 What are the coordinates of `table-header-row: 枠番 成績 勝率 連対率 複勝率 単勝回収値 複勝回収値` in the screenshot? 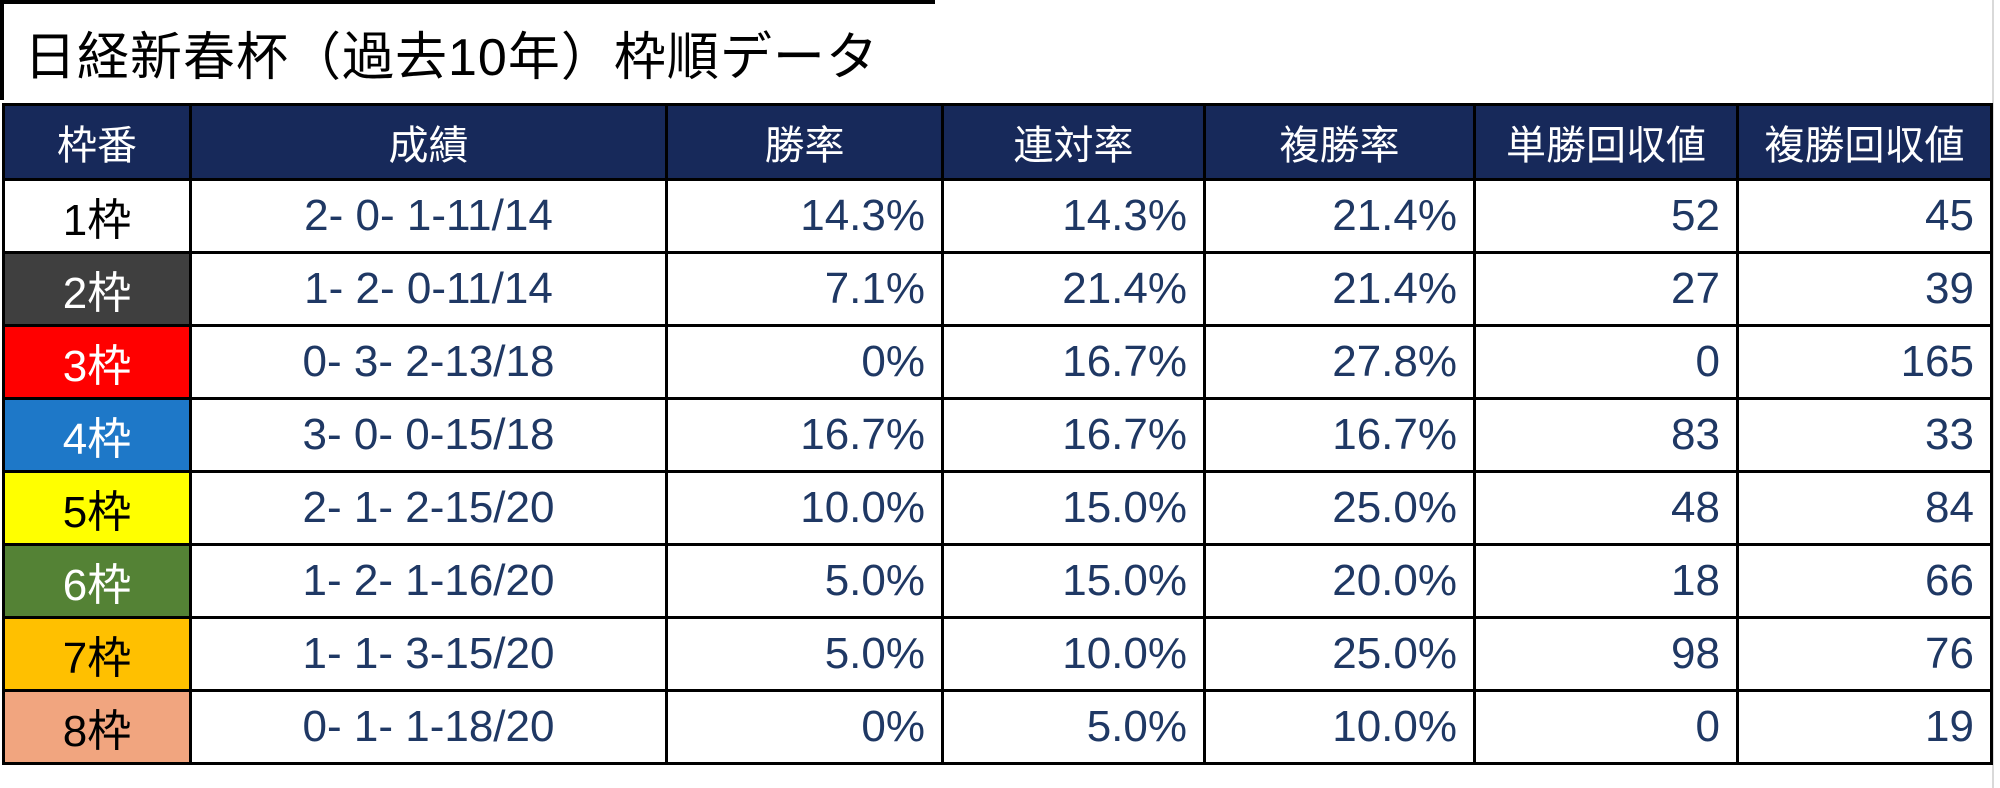 It's located at (997, 142).